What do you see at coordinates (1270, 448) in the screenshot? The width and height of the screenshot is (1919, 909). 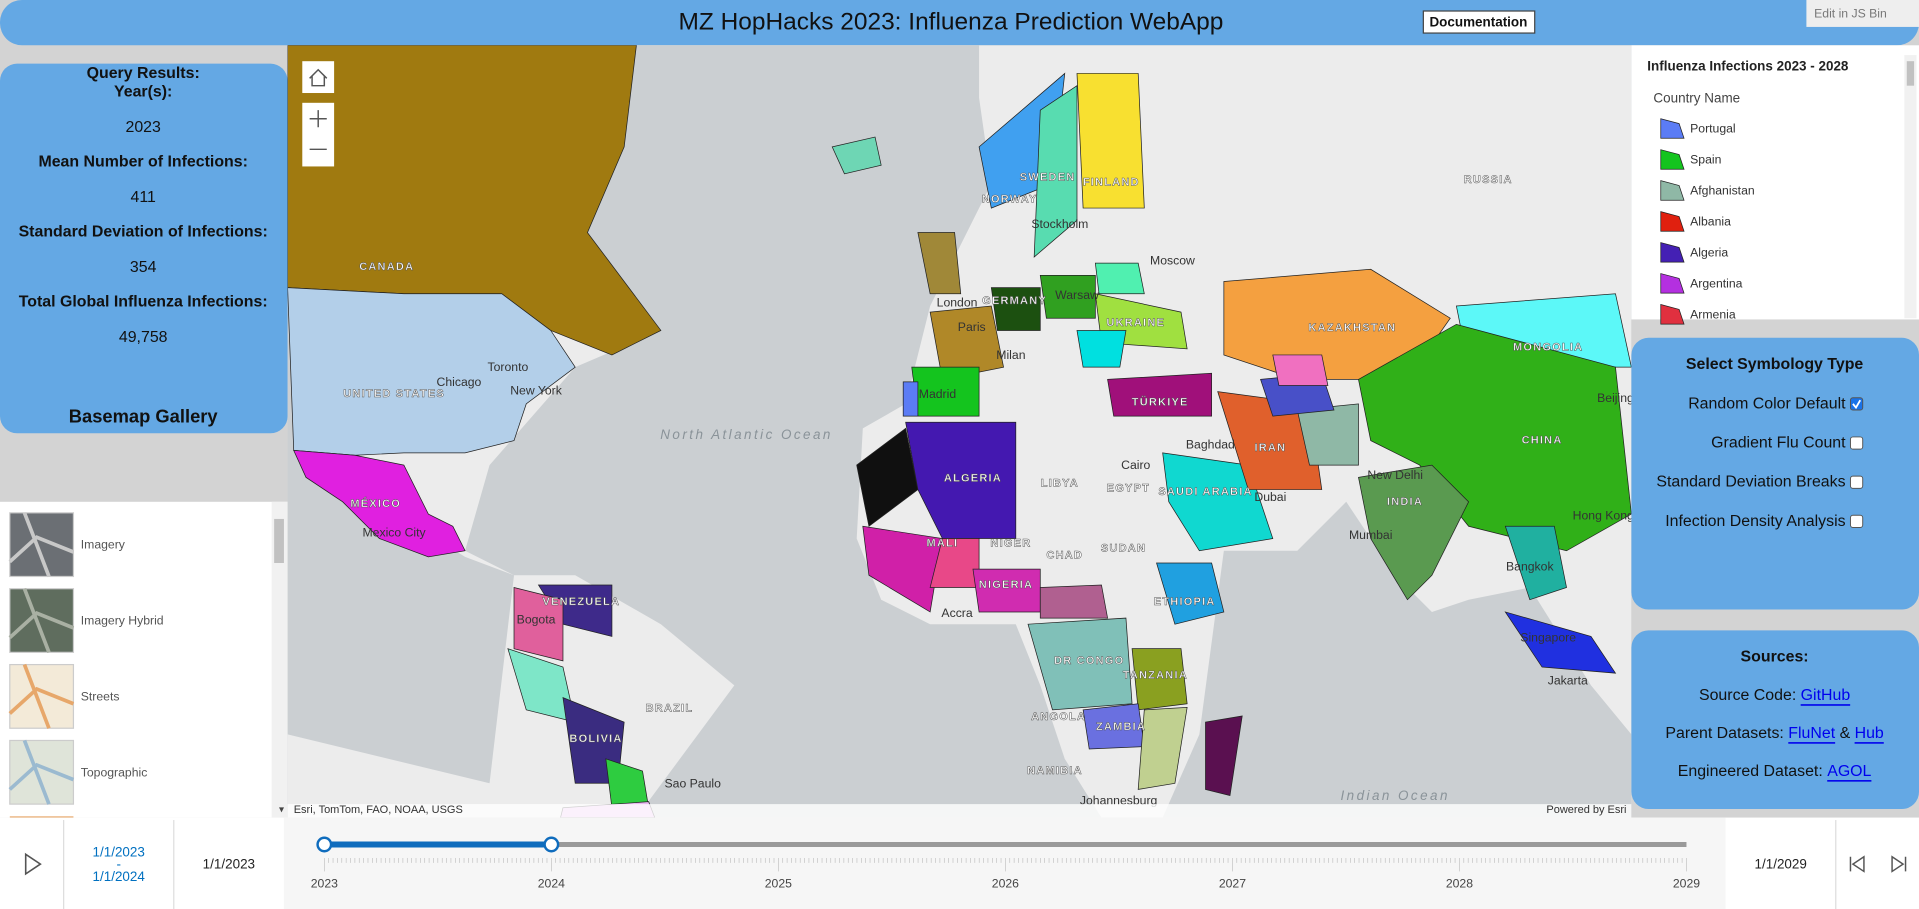 I see `country-label: IRAN` at bounding box center [1270, 448].